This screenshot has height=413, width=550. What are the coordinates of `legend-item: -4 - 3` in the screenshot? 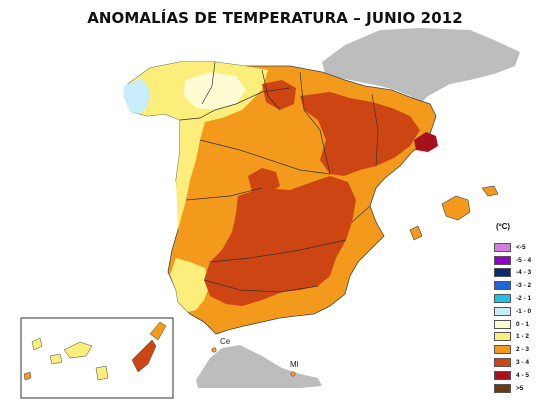 It's located at (522, 273).